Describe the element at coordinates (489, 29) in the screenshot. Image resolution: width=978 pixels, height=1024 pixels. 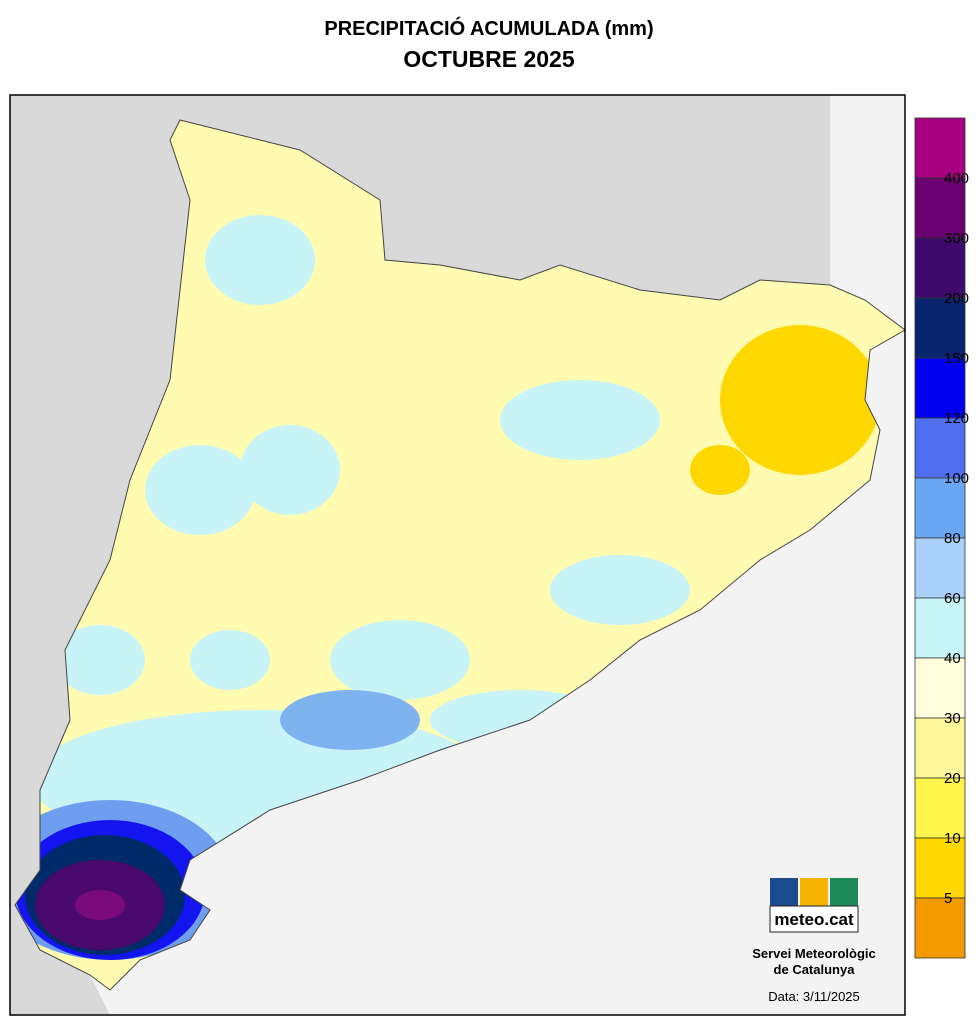
I see `map-title: PRECIPITACIÓ ACUMULADA (mm)` at that location.